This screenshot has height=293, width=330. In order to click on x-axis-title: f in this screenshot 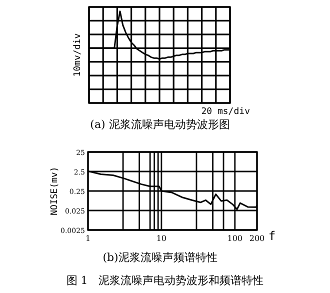, I will do `click(272, 236)`.